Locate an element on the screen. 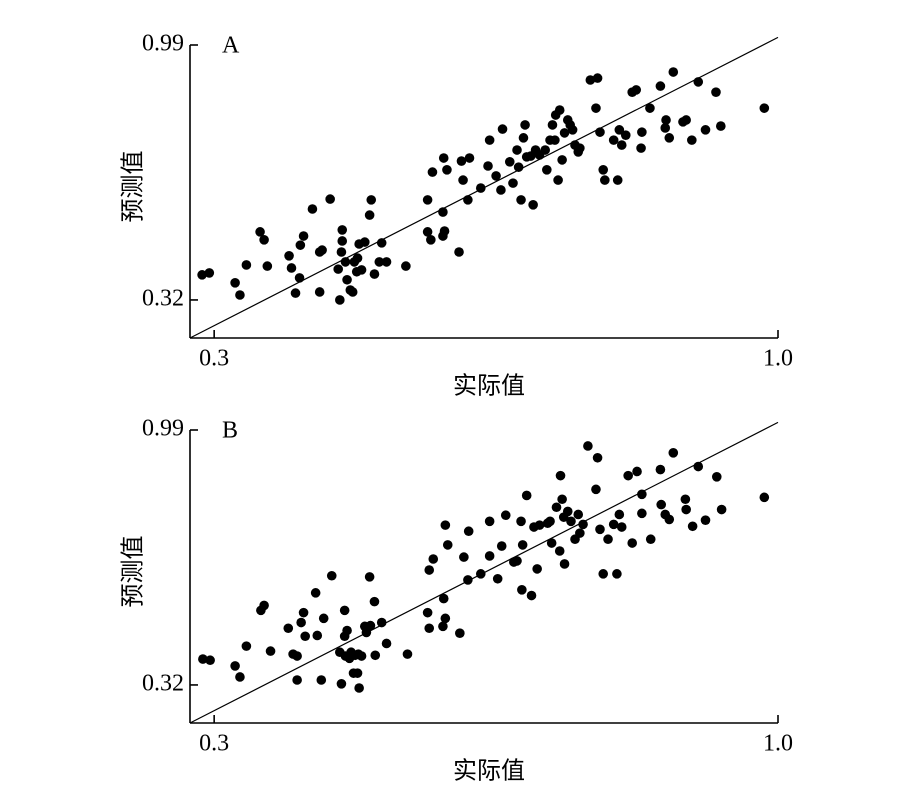  x-tick-label: 0.3 is located at coordinates (214, 359).